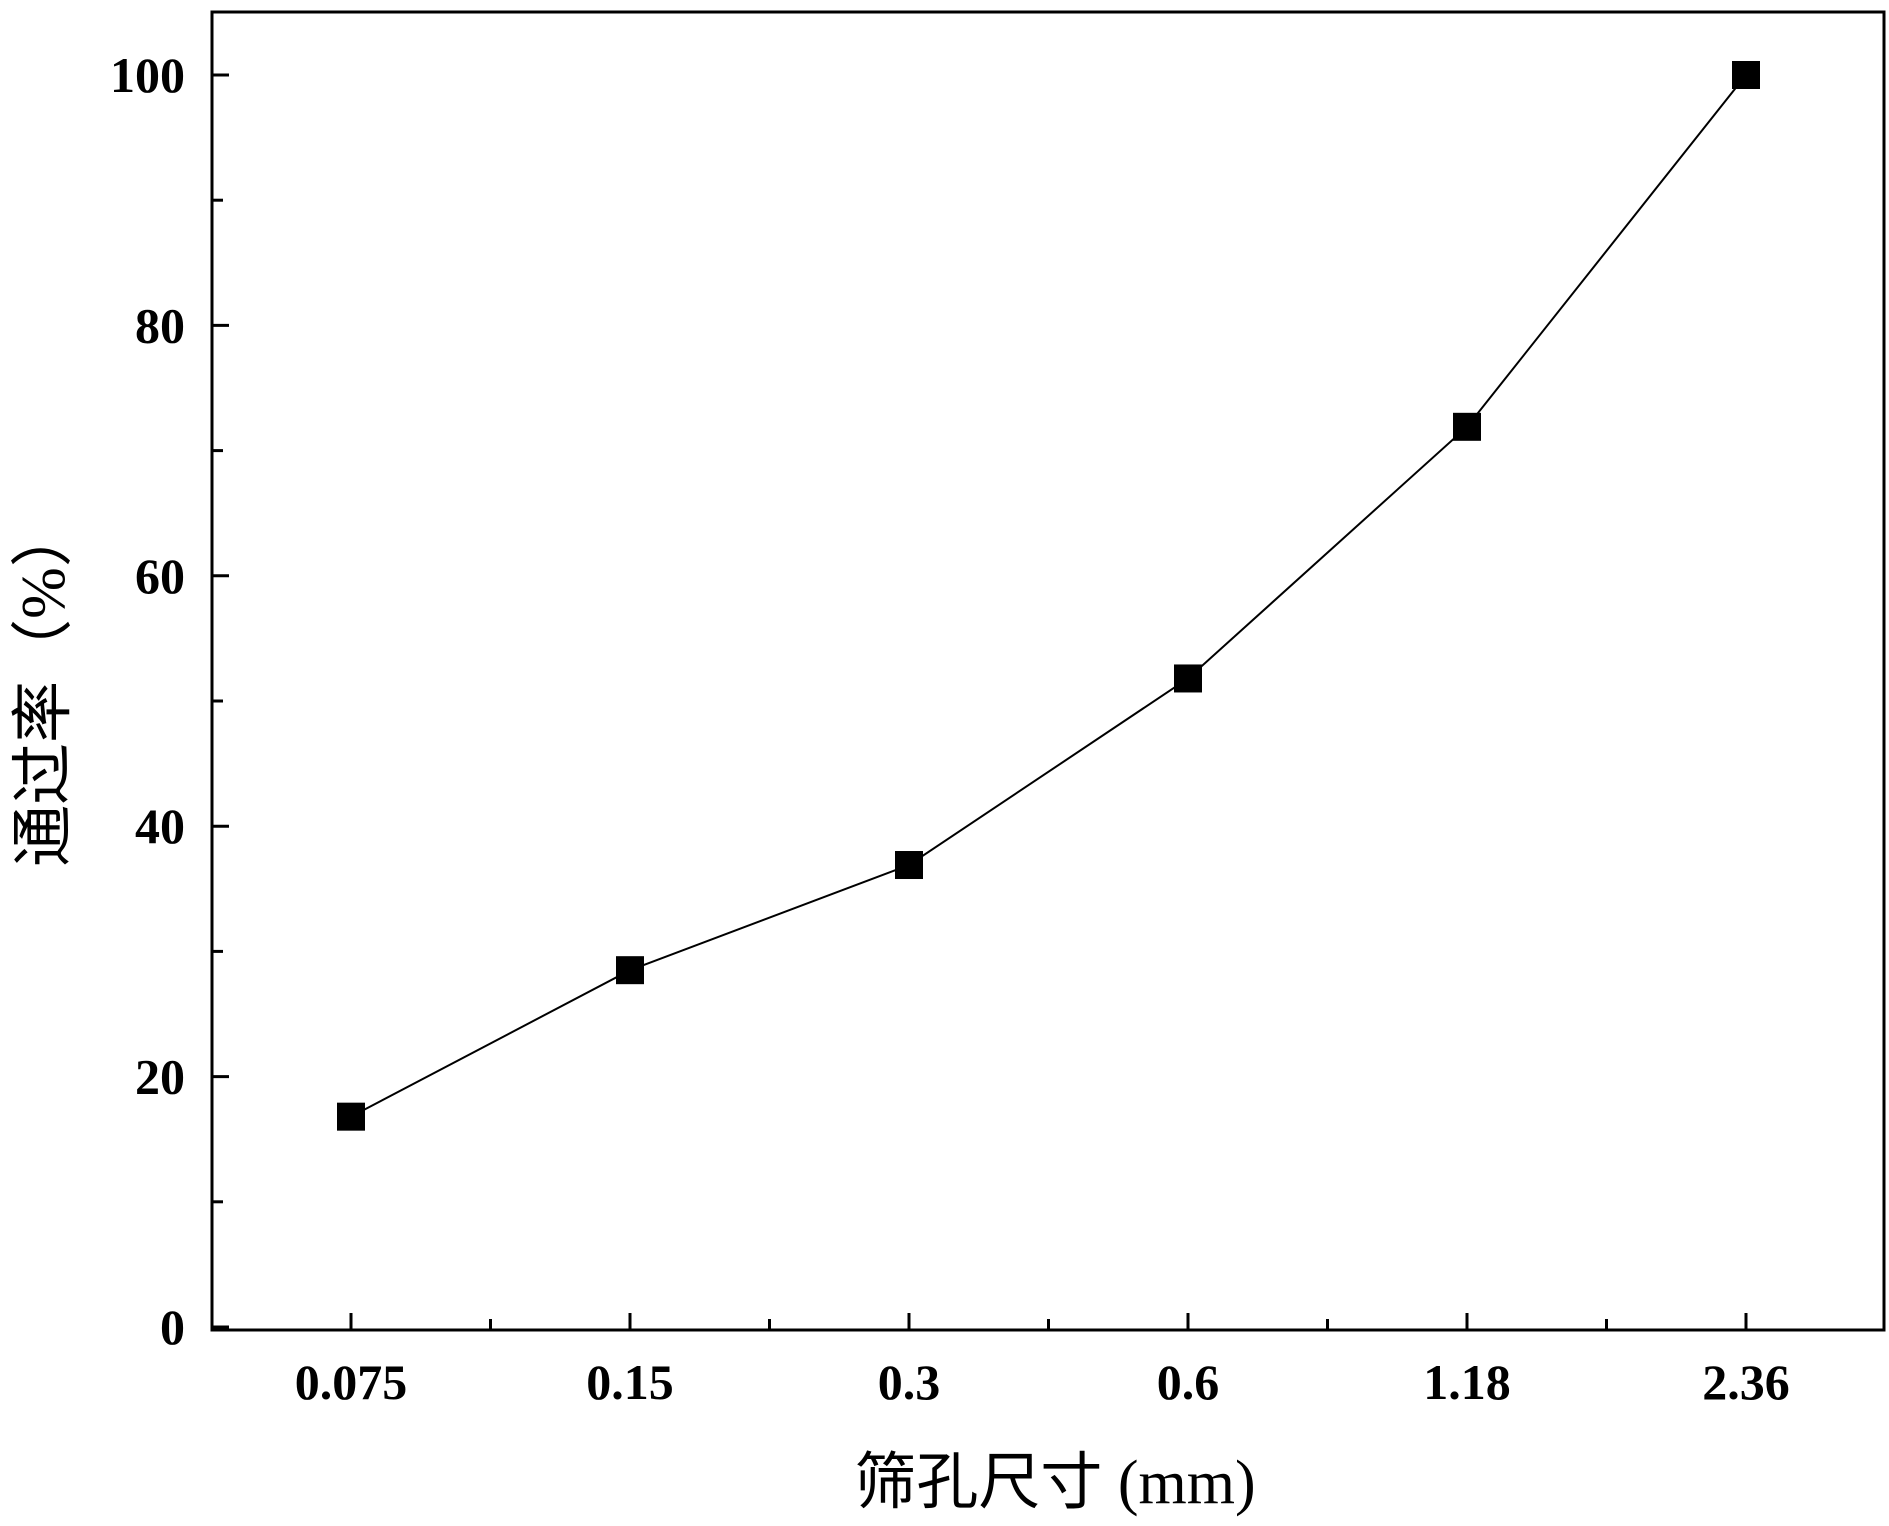  Describe the element at coordinates (44, 686) in the screenshot. I see `y-axis-title: 通过率（%）` at that location.